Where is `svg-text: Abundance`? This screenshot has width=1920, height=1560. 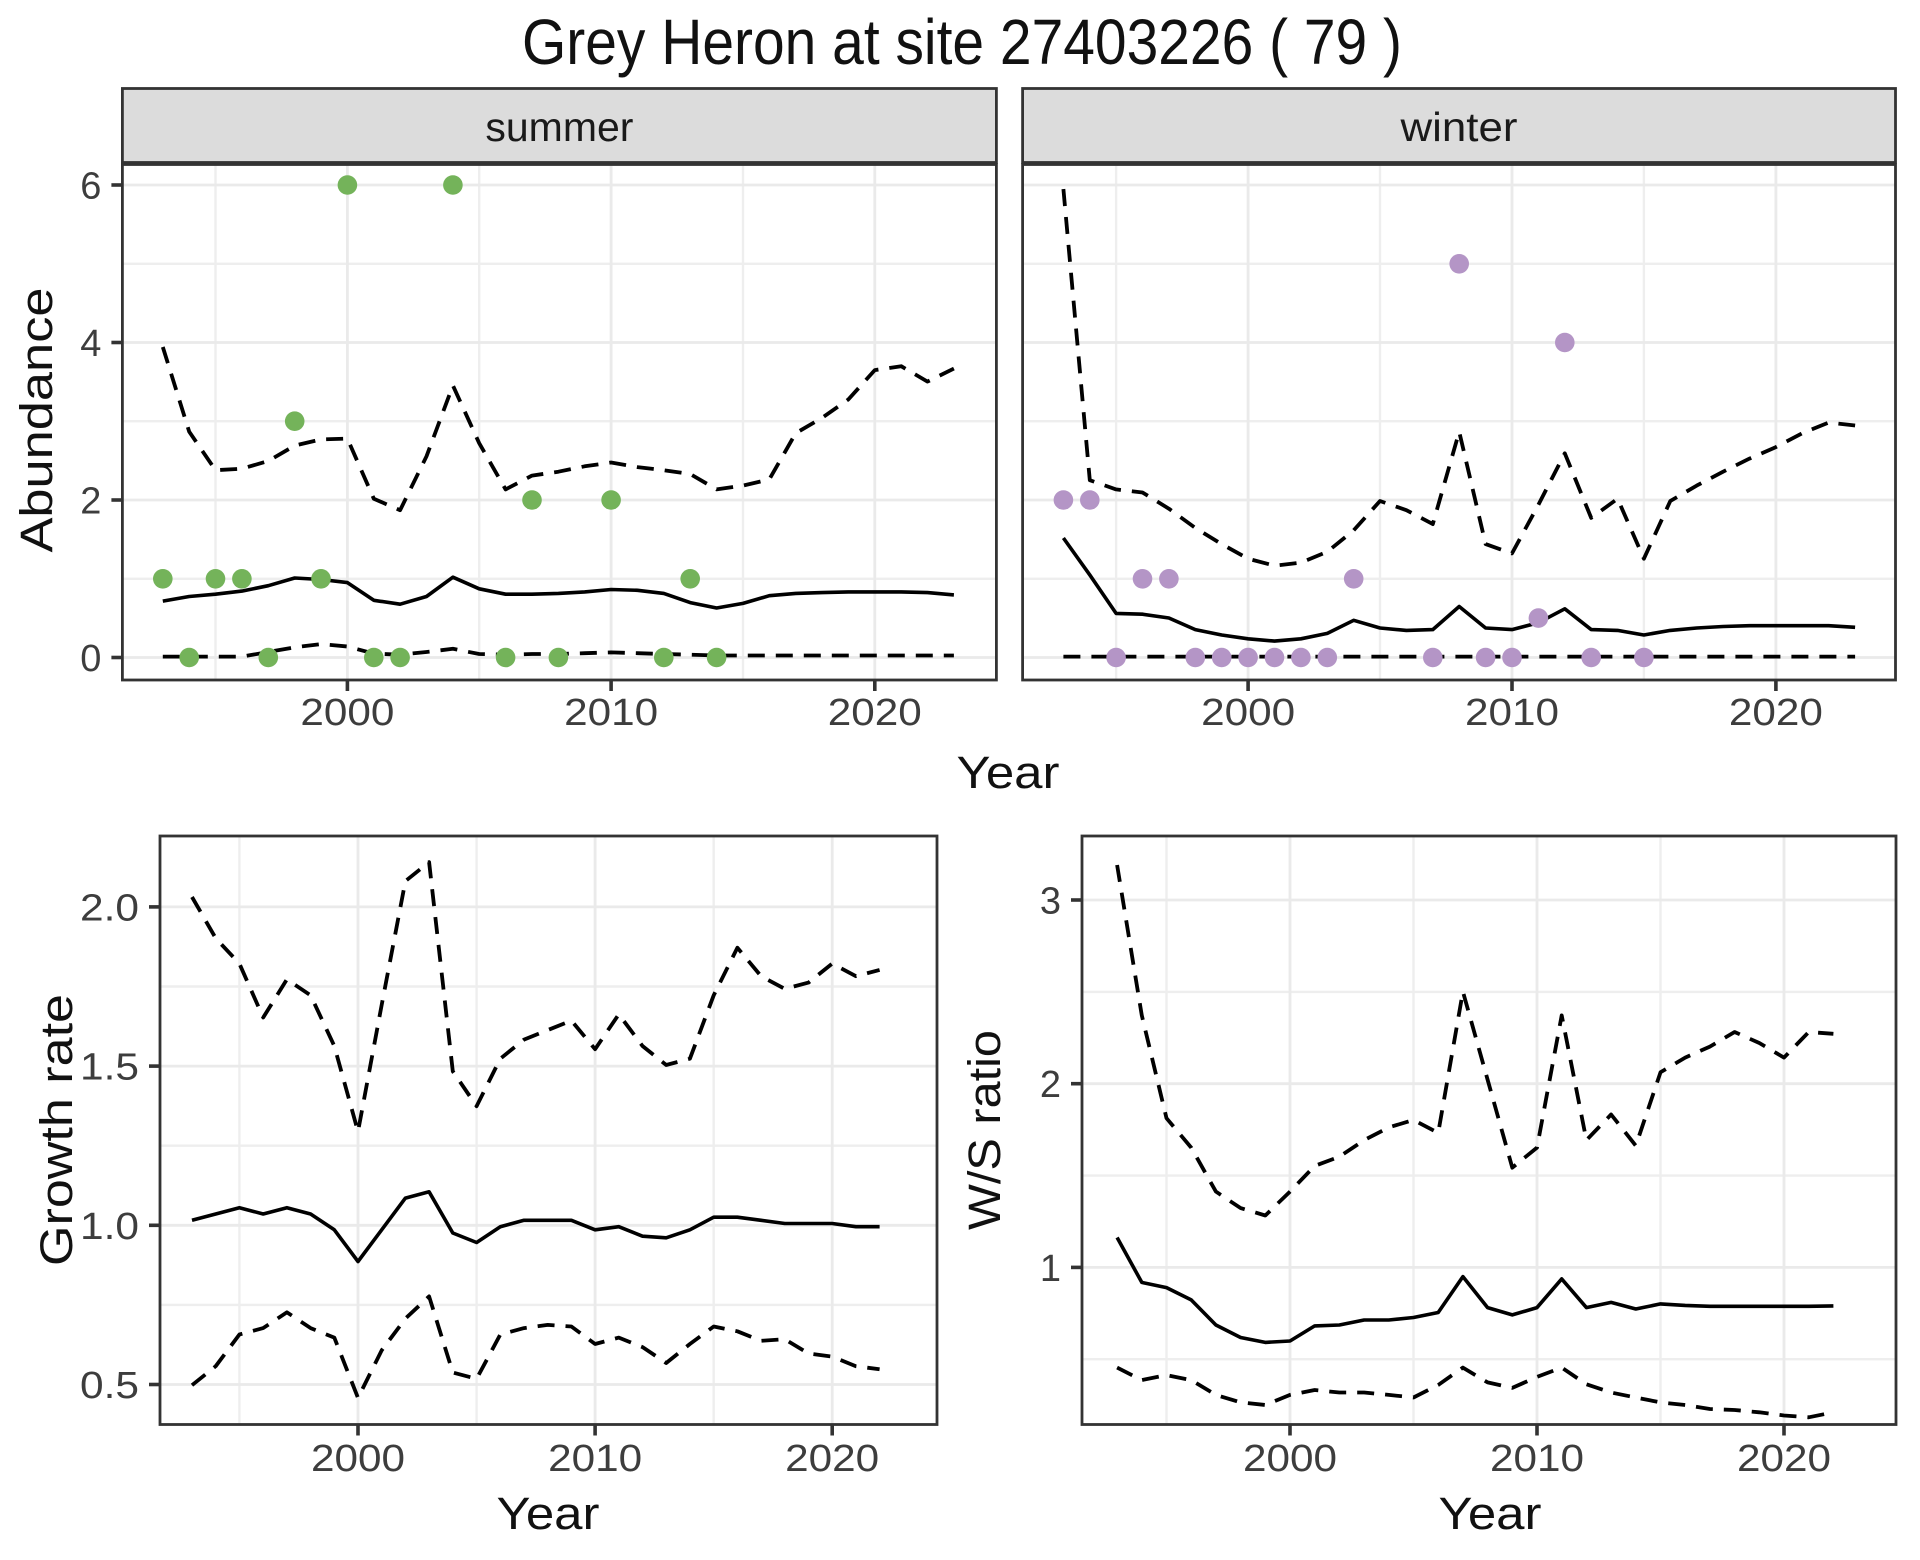
svg-text: Abundance is located at coordinates (36, 420).